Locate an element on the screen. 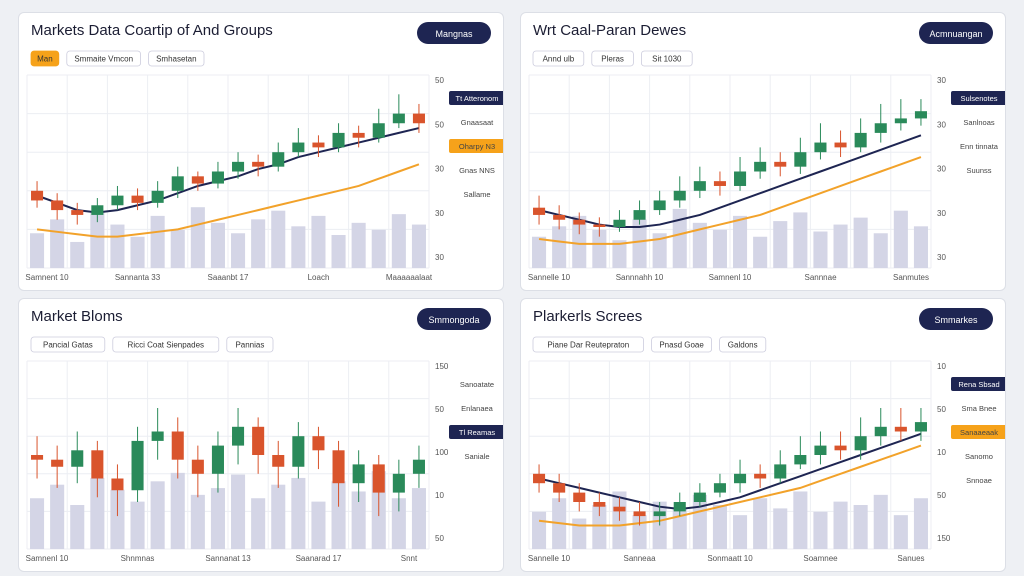  x-label: Shnmnas is located at coordinates (138, 558).